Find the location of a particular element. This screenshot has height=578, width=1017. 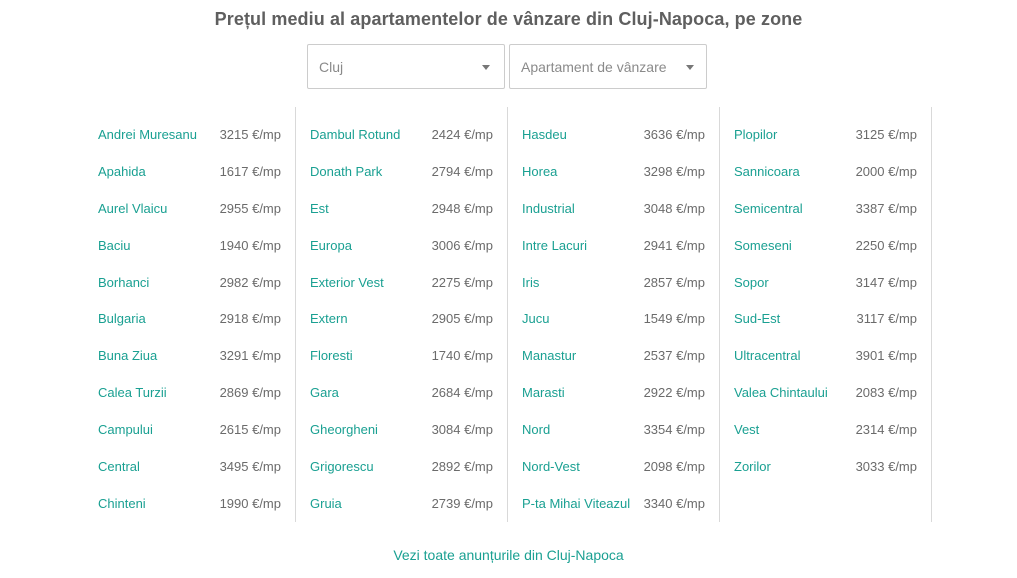

zone-link: Exterior Vest is located at coordinates (347, 282).